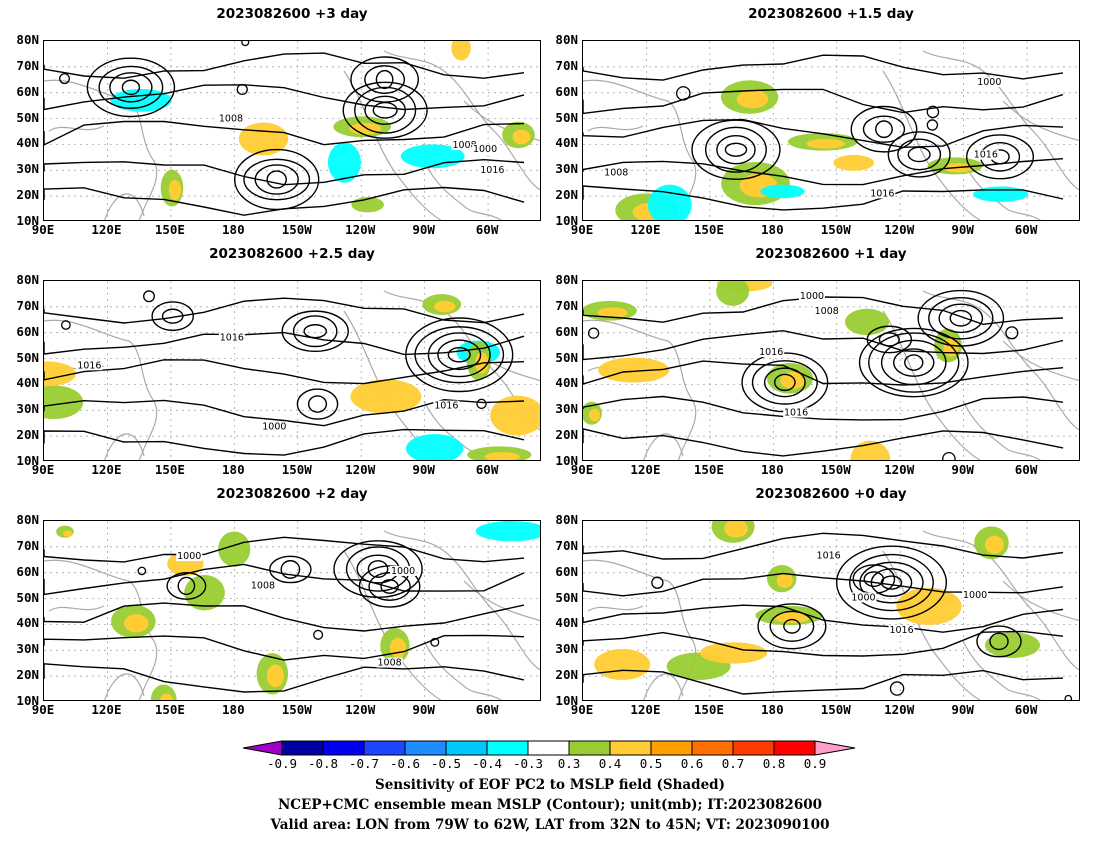 The height and width of the screenshot is (850, 1100). Describe the element at coordinates (815, 763) in the screenshot. I see `colorbar-tick-label: 0.9` at that location.